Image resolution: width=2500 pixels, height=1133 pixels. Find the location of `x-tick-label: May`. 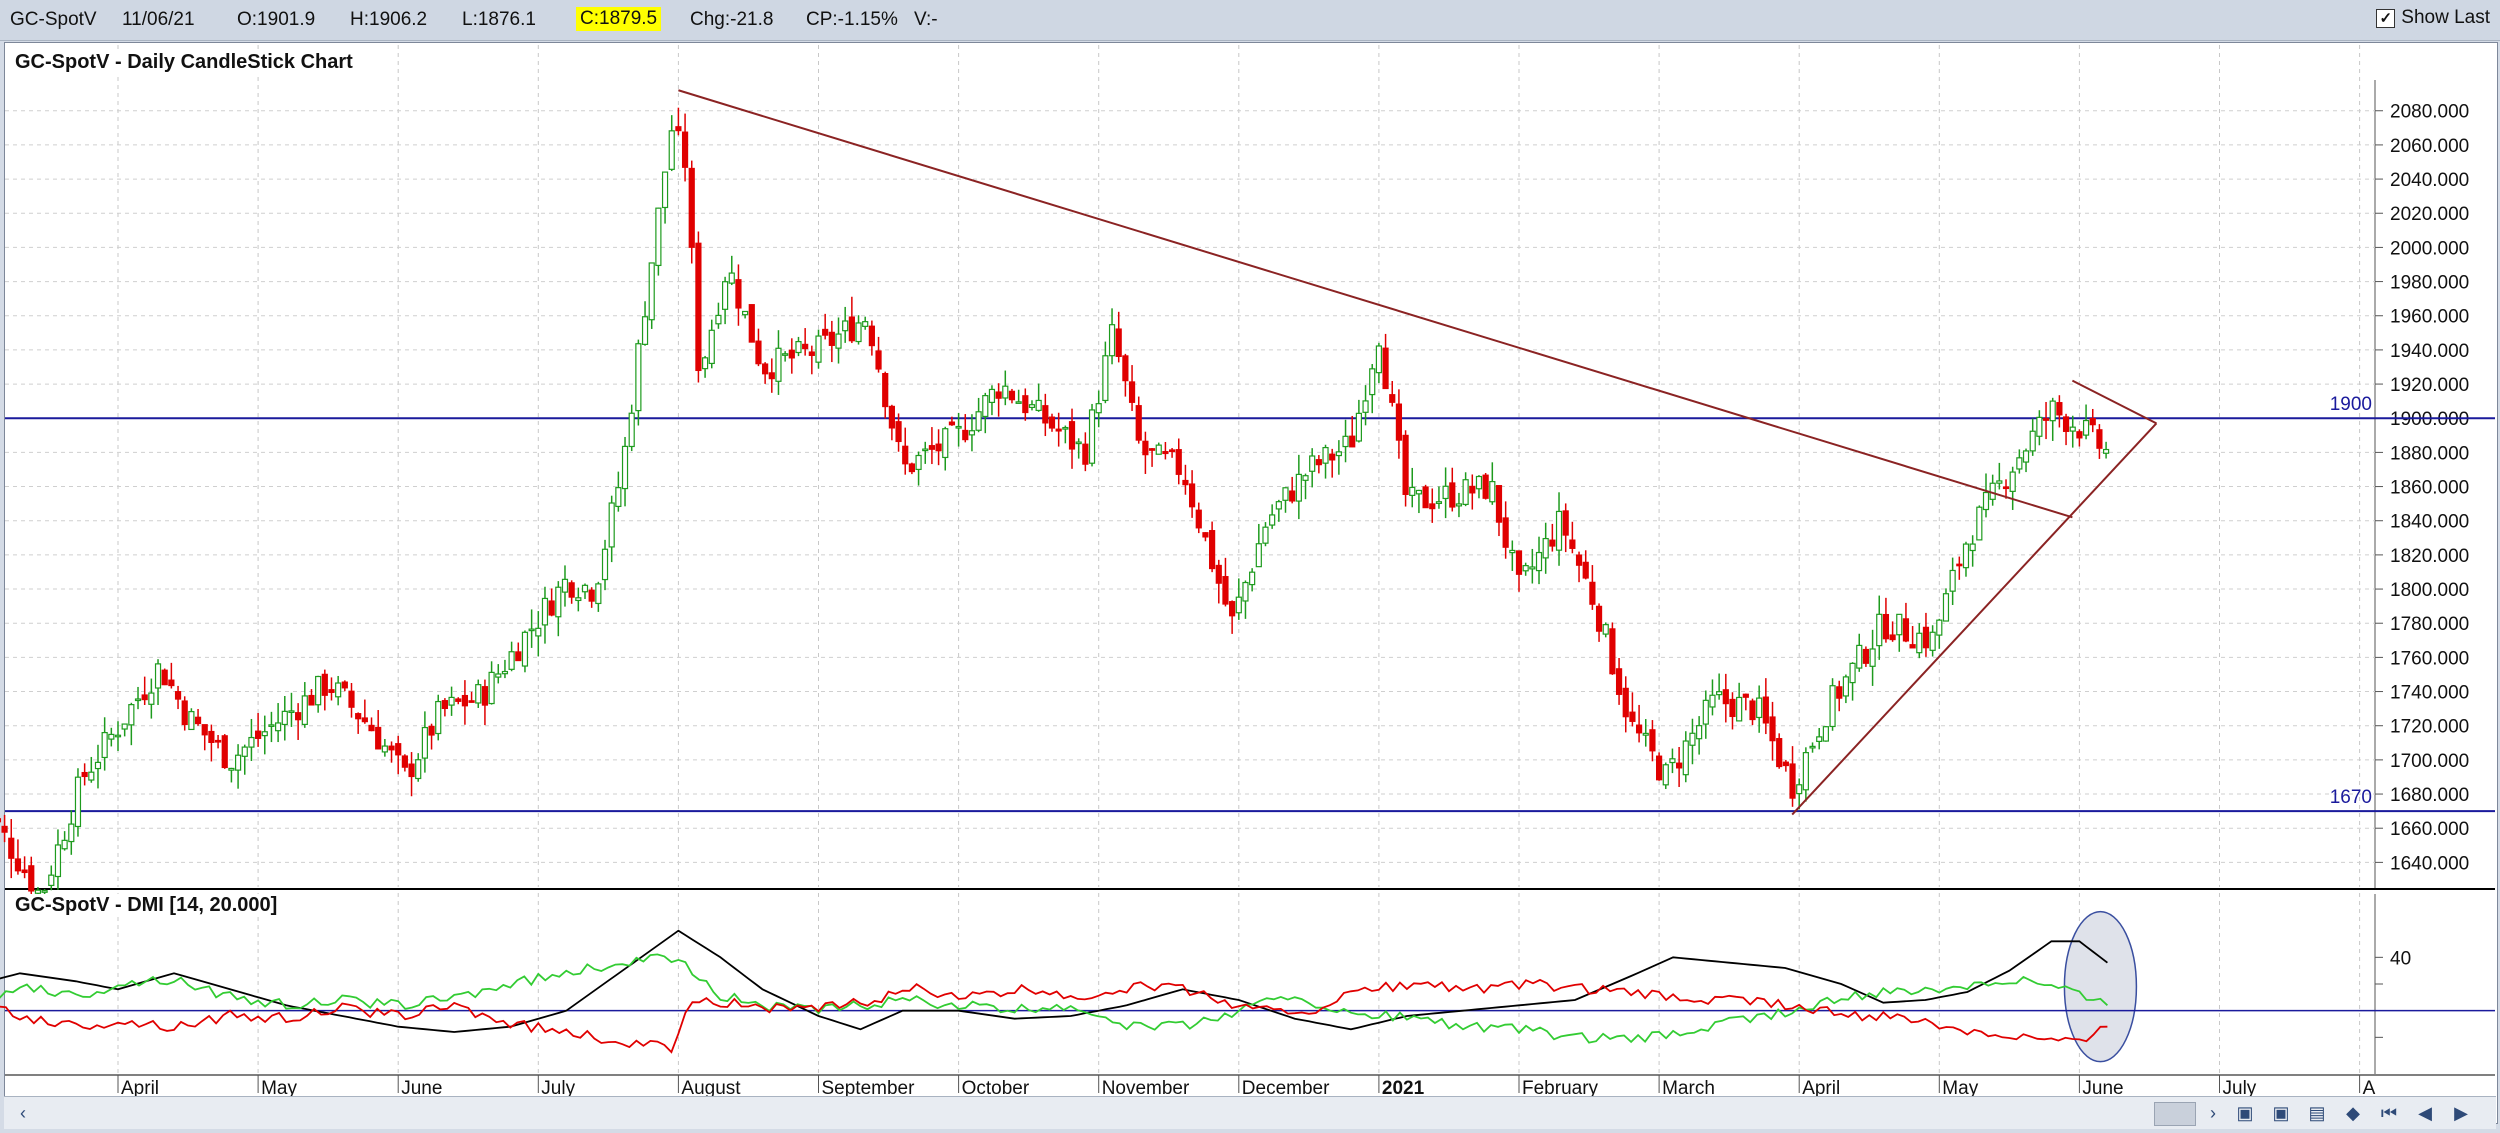

x-tick-label: May is located at coordinates (279, 1088).